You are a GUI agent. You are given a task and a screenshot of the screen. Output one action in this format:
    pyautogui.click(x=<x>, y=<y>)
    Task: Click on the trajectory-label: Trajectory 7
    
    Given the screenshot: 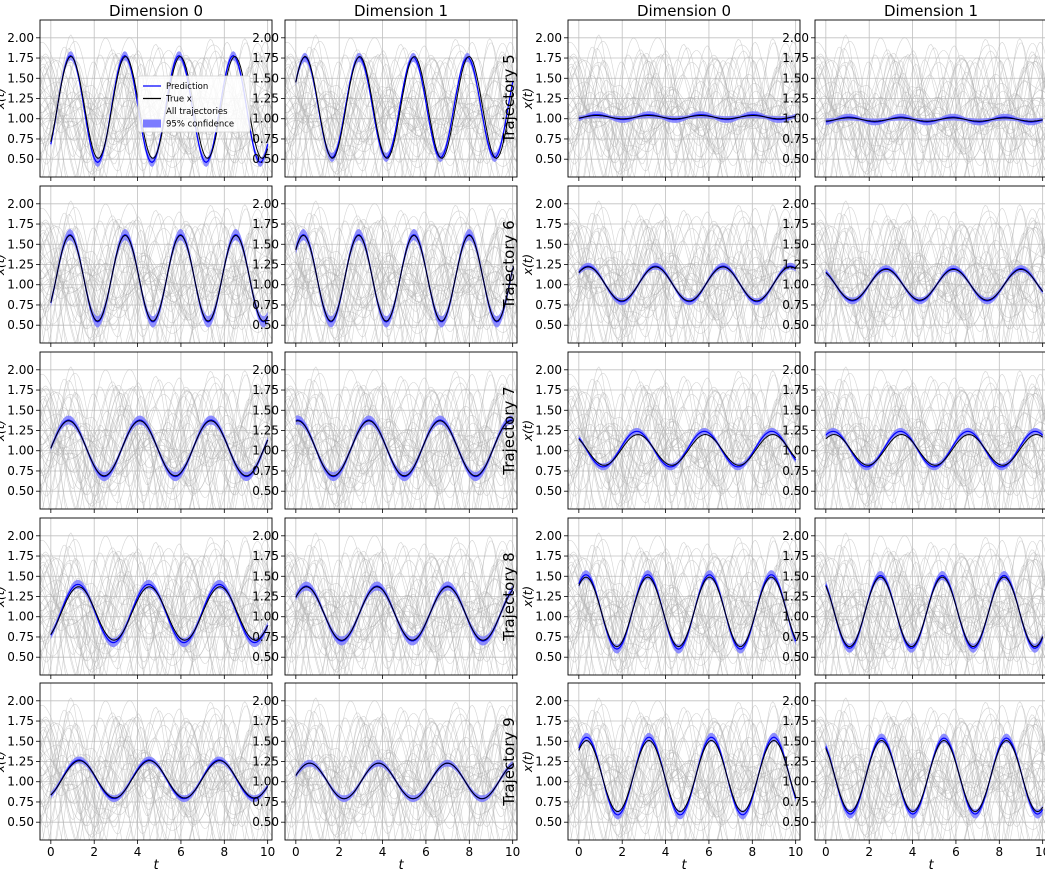 What is the action you would take?
    pyautogui.click(x=509, y=430)
    